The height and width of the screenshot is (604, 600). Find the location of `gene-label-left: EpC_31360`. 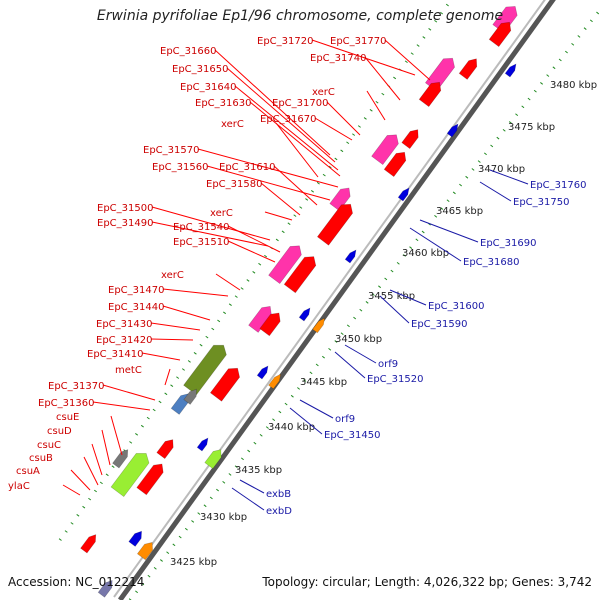

gene-label-left: EpC_31360 is located at coordinates (66, 403).